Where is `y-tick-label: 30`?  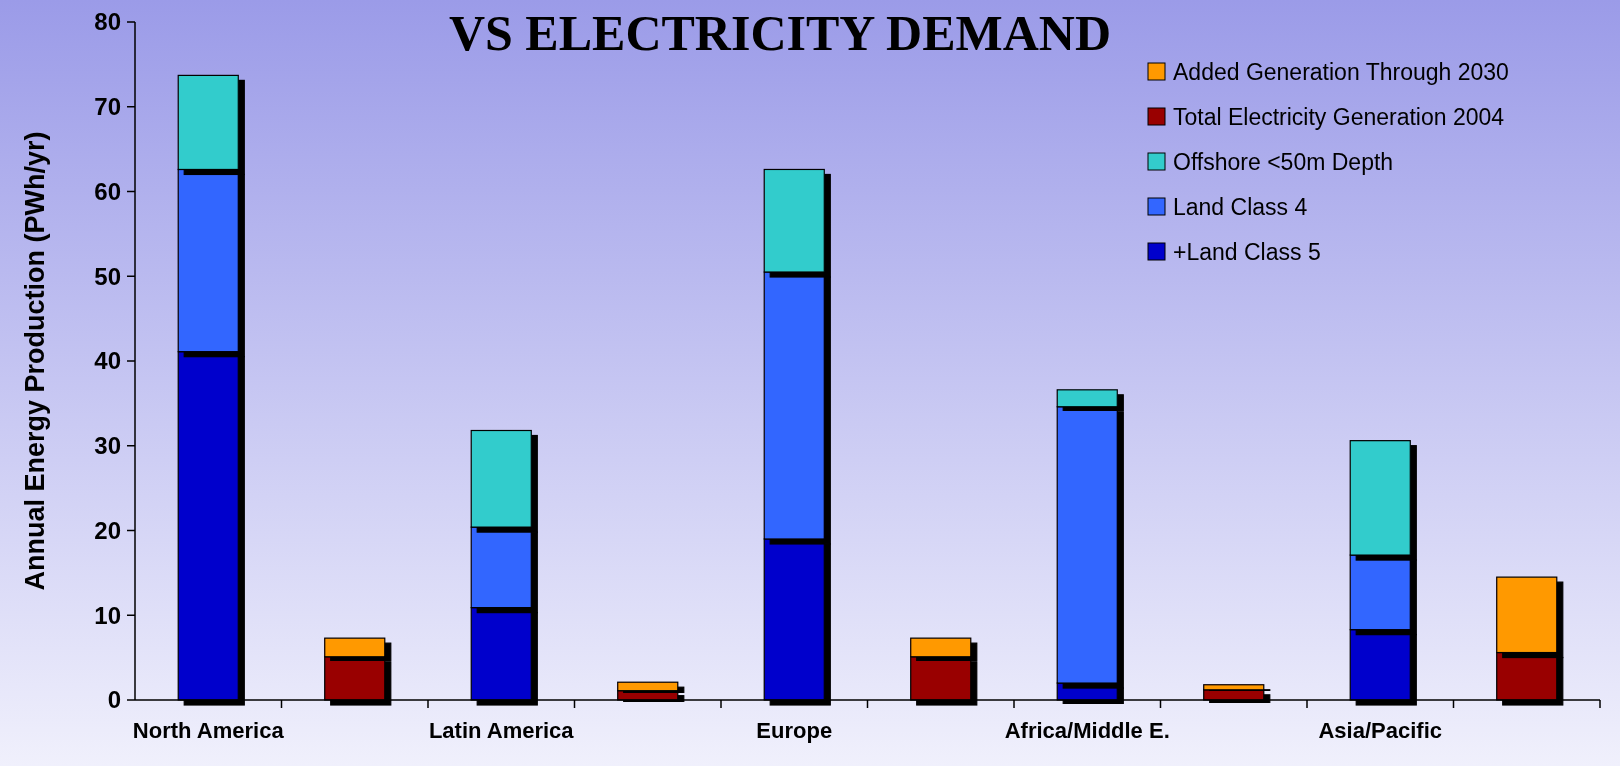 y-tick-label: 30 is located at coordinates (107, 446).